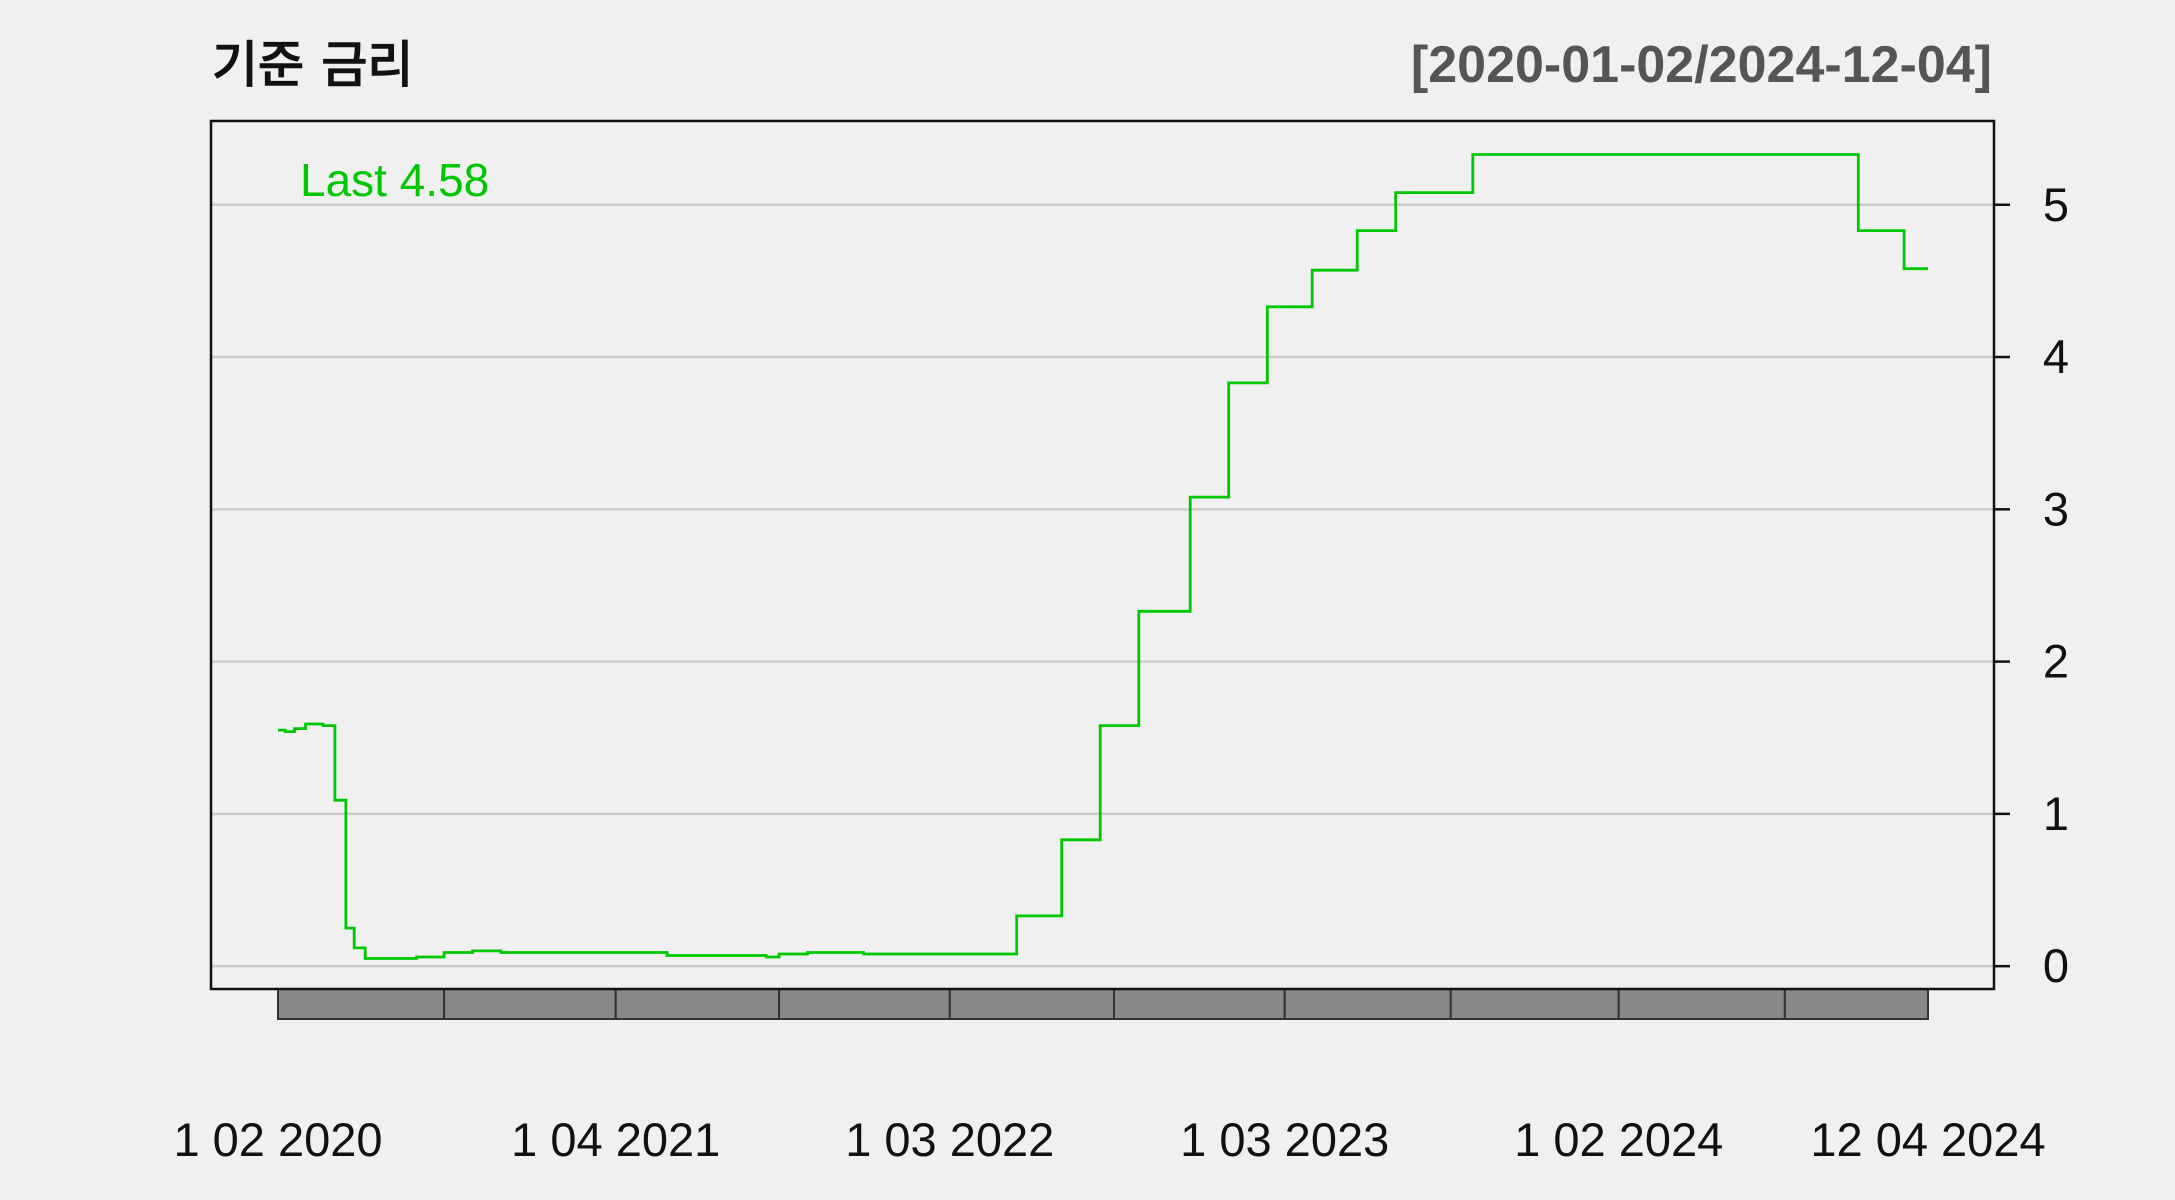 Image resolution: width=2175 pixels, height=1200 pixels. Describe the element at coordinates (615, 1139) in the screenshot. I see `x-tick-label: 1 04 2021` at that location.